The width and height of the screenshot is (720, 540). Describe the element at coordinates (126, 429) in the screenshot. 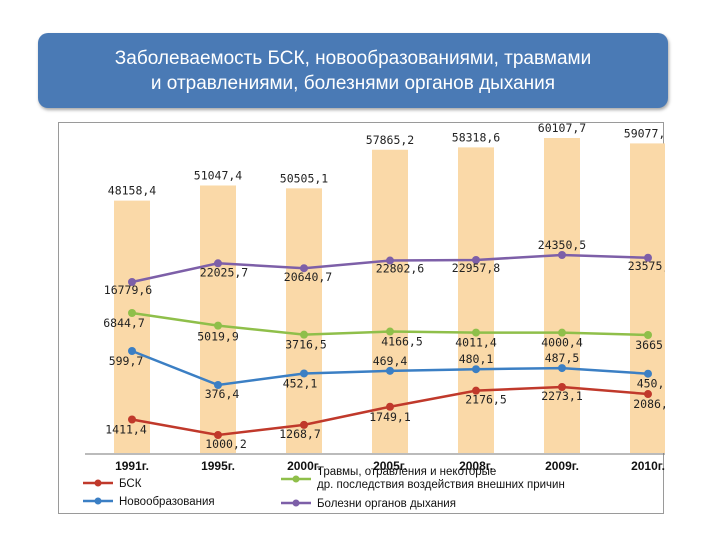

I see `bsk-value-label: 1411,4` at that location.